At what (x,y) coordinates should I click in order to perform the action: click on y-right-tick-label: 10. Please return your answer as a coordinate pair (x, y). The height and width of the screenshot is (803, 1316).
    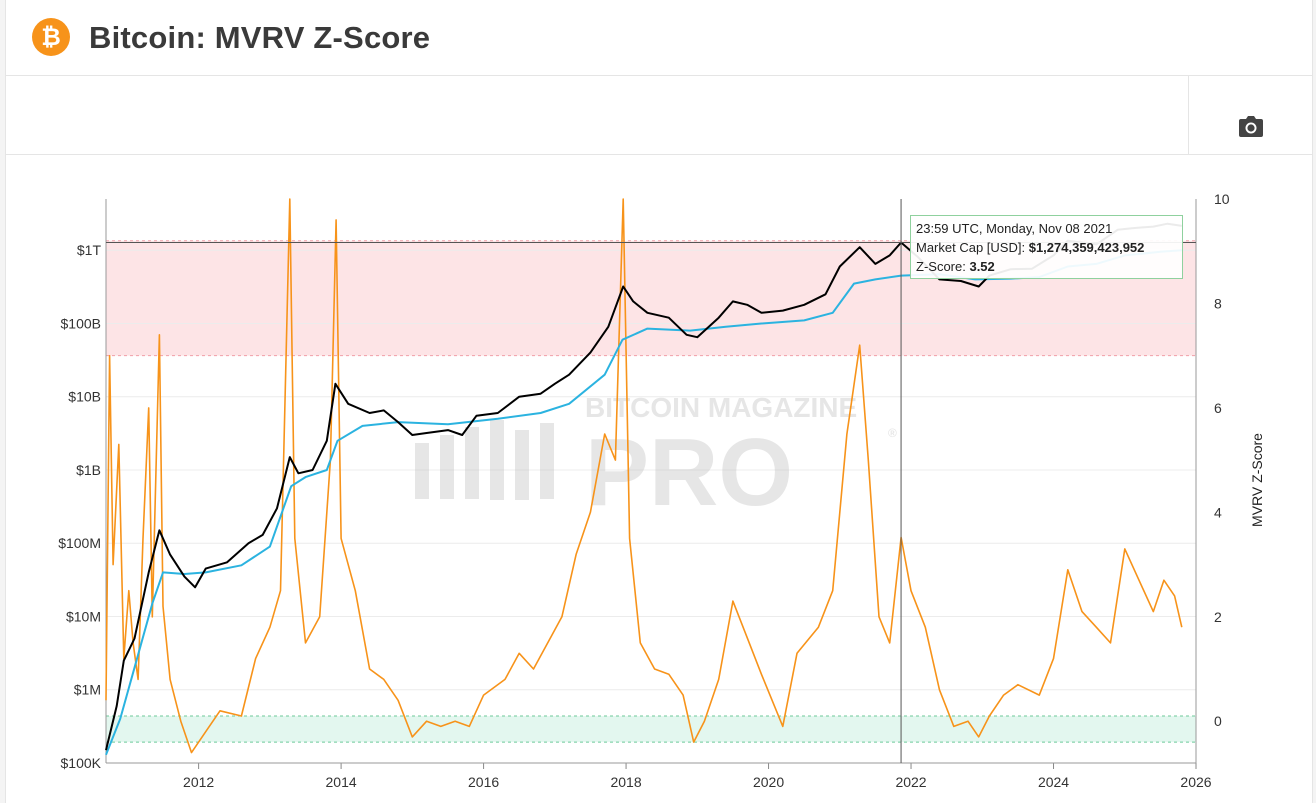
    Looking at the image, I should click on (1222, 199).